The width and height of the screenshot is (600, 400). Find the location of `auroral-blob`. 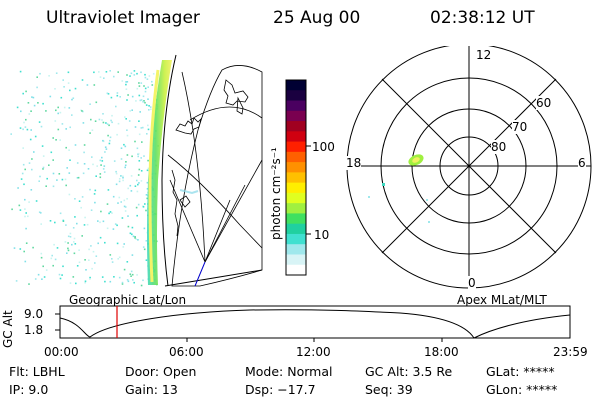

auroral-blob is located at coordinates (399, 188).